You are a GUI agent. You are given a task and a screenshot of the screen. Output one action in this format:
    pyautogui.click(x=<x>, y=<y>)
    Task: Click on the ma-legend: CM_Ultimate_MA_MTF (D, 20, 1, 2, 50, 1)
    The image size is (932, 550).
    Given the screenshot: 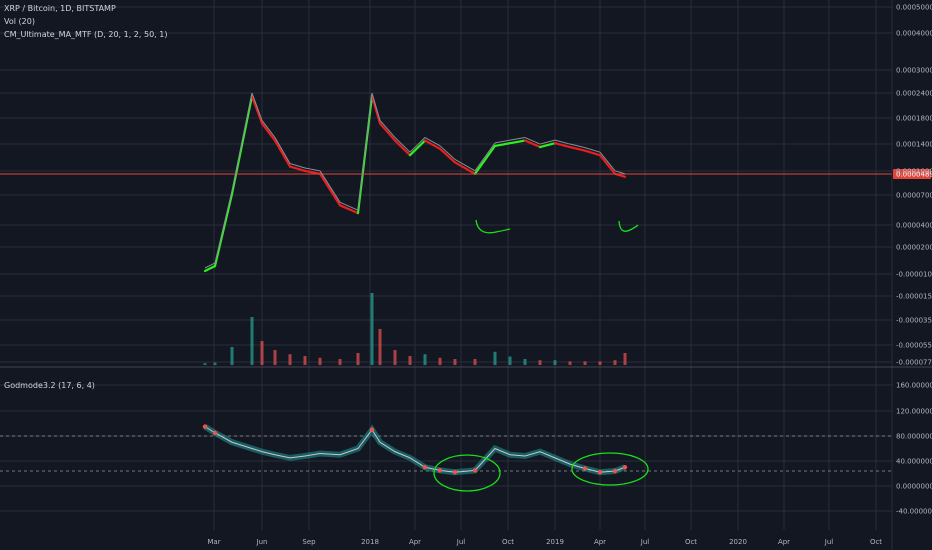 What is the action you would take?
    pyautogui.click(x=86, y=34)
    